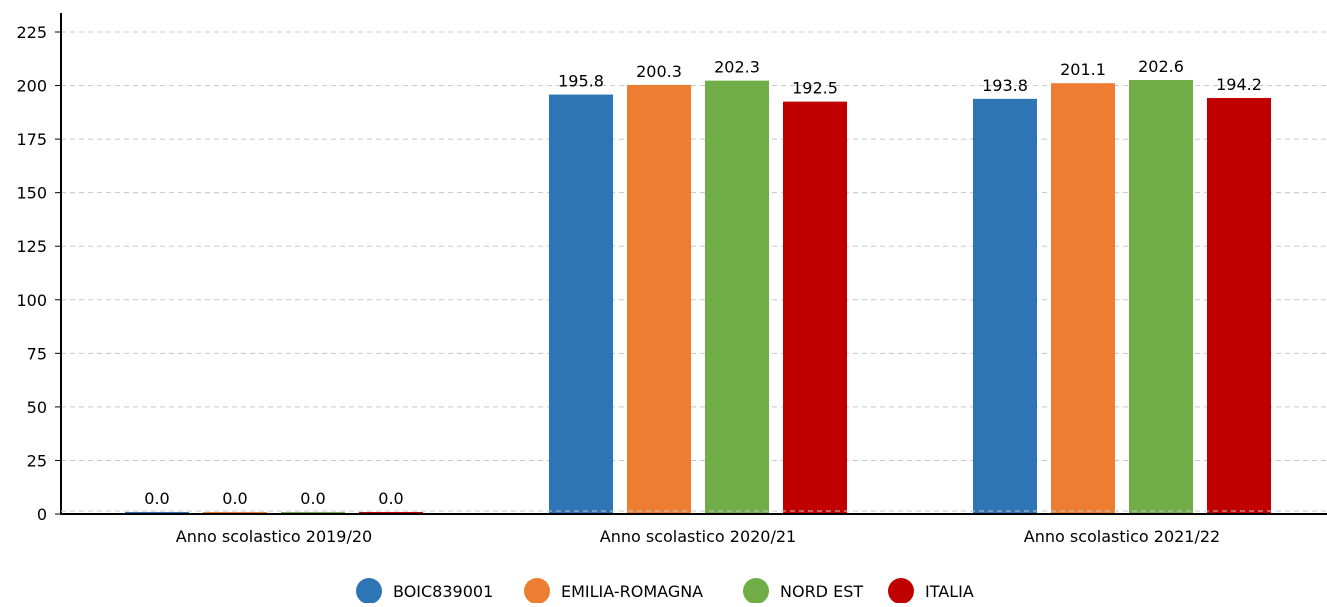 The image size is (1327, 607). Describe the element at coordinates (632, 591) in the screenshot. I see `legend-label: EMILIA-ROMAGNA` at that location.